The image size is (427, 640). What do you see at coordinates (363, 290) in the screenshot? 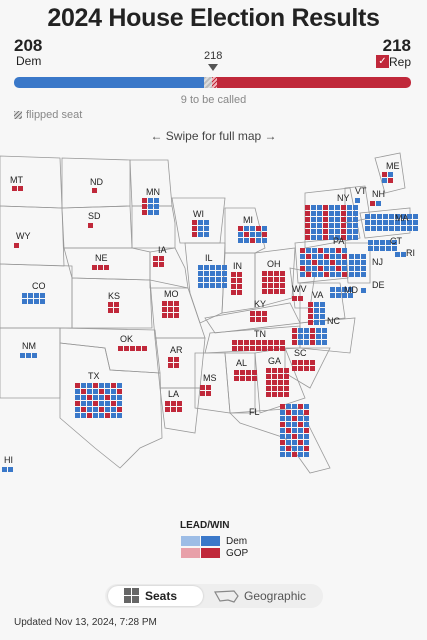
I see `seat-square-de` at bounding box center [363, 290].